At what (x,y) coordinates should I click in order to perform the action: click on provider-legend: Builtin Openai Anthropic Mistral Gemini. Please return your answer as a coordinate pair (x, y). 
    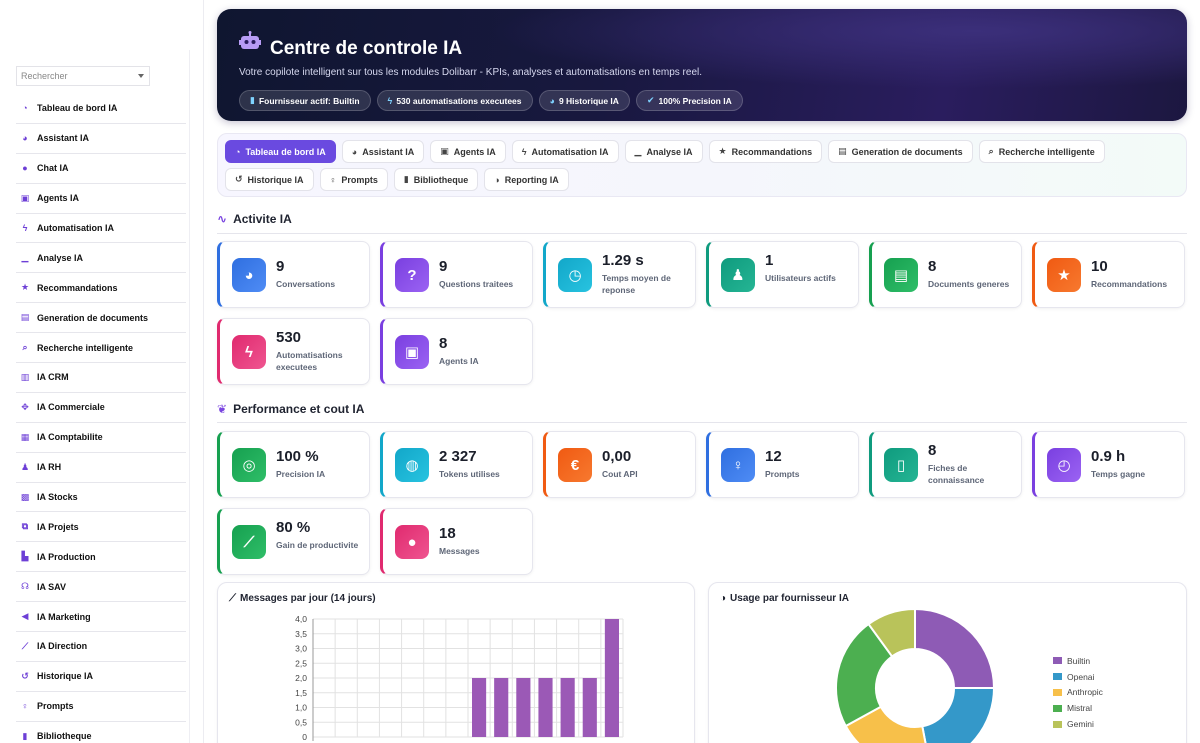
    Looking at the image, I should click on (1078, 692).